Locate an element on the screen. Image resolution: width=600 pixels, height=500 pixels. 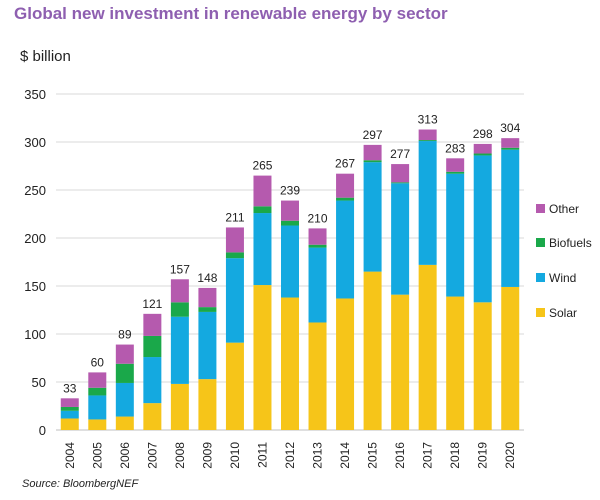
x-tick-label: 2010 is located at coordinates (235, 455).